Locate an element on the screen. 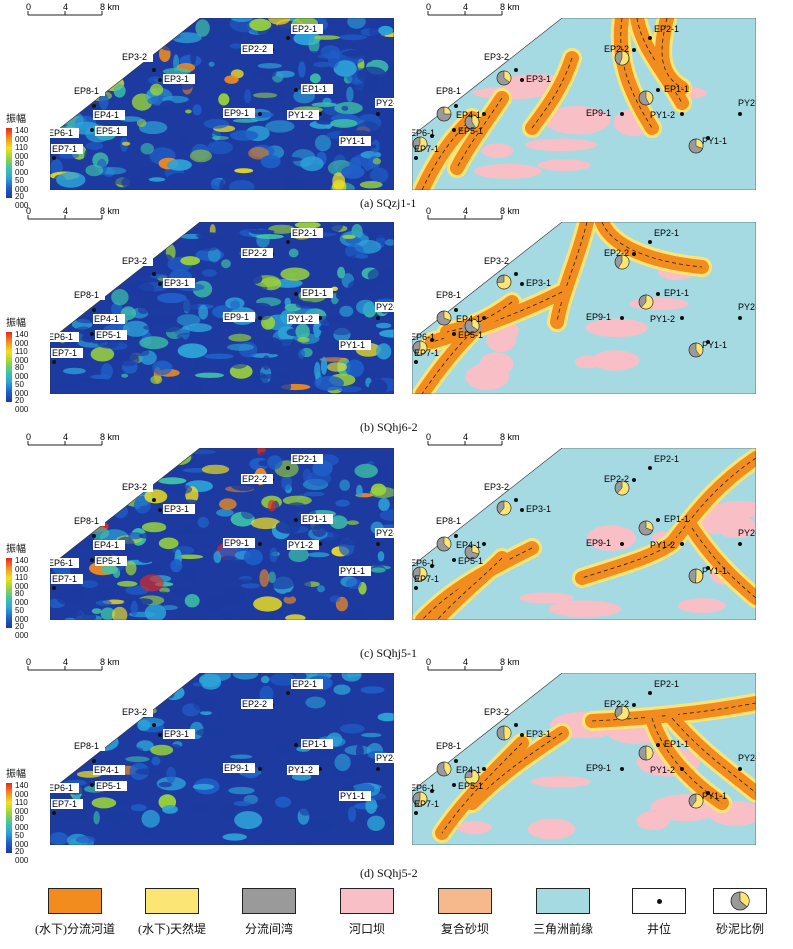  scale-label: 4 is located at coordinates (65, 211).